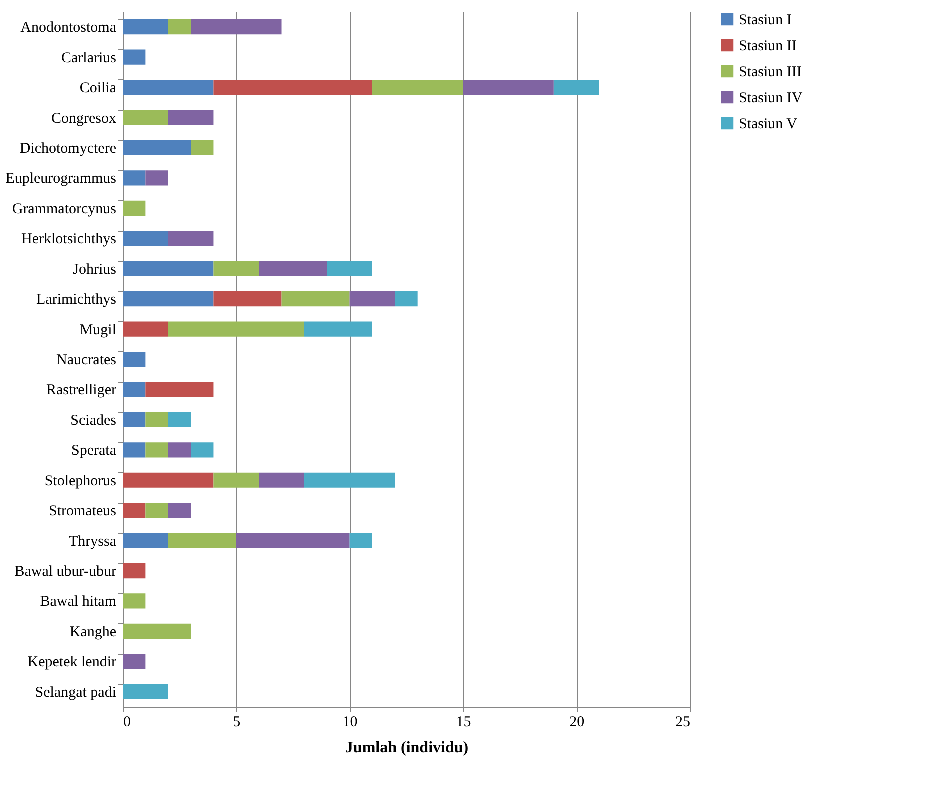  Describe the element at coordinates (98, 330) in the screenshot. I see `y-tick-label: Mugil` at that location.